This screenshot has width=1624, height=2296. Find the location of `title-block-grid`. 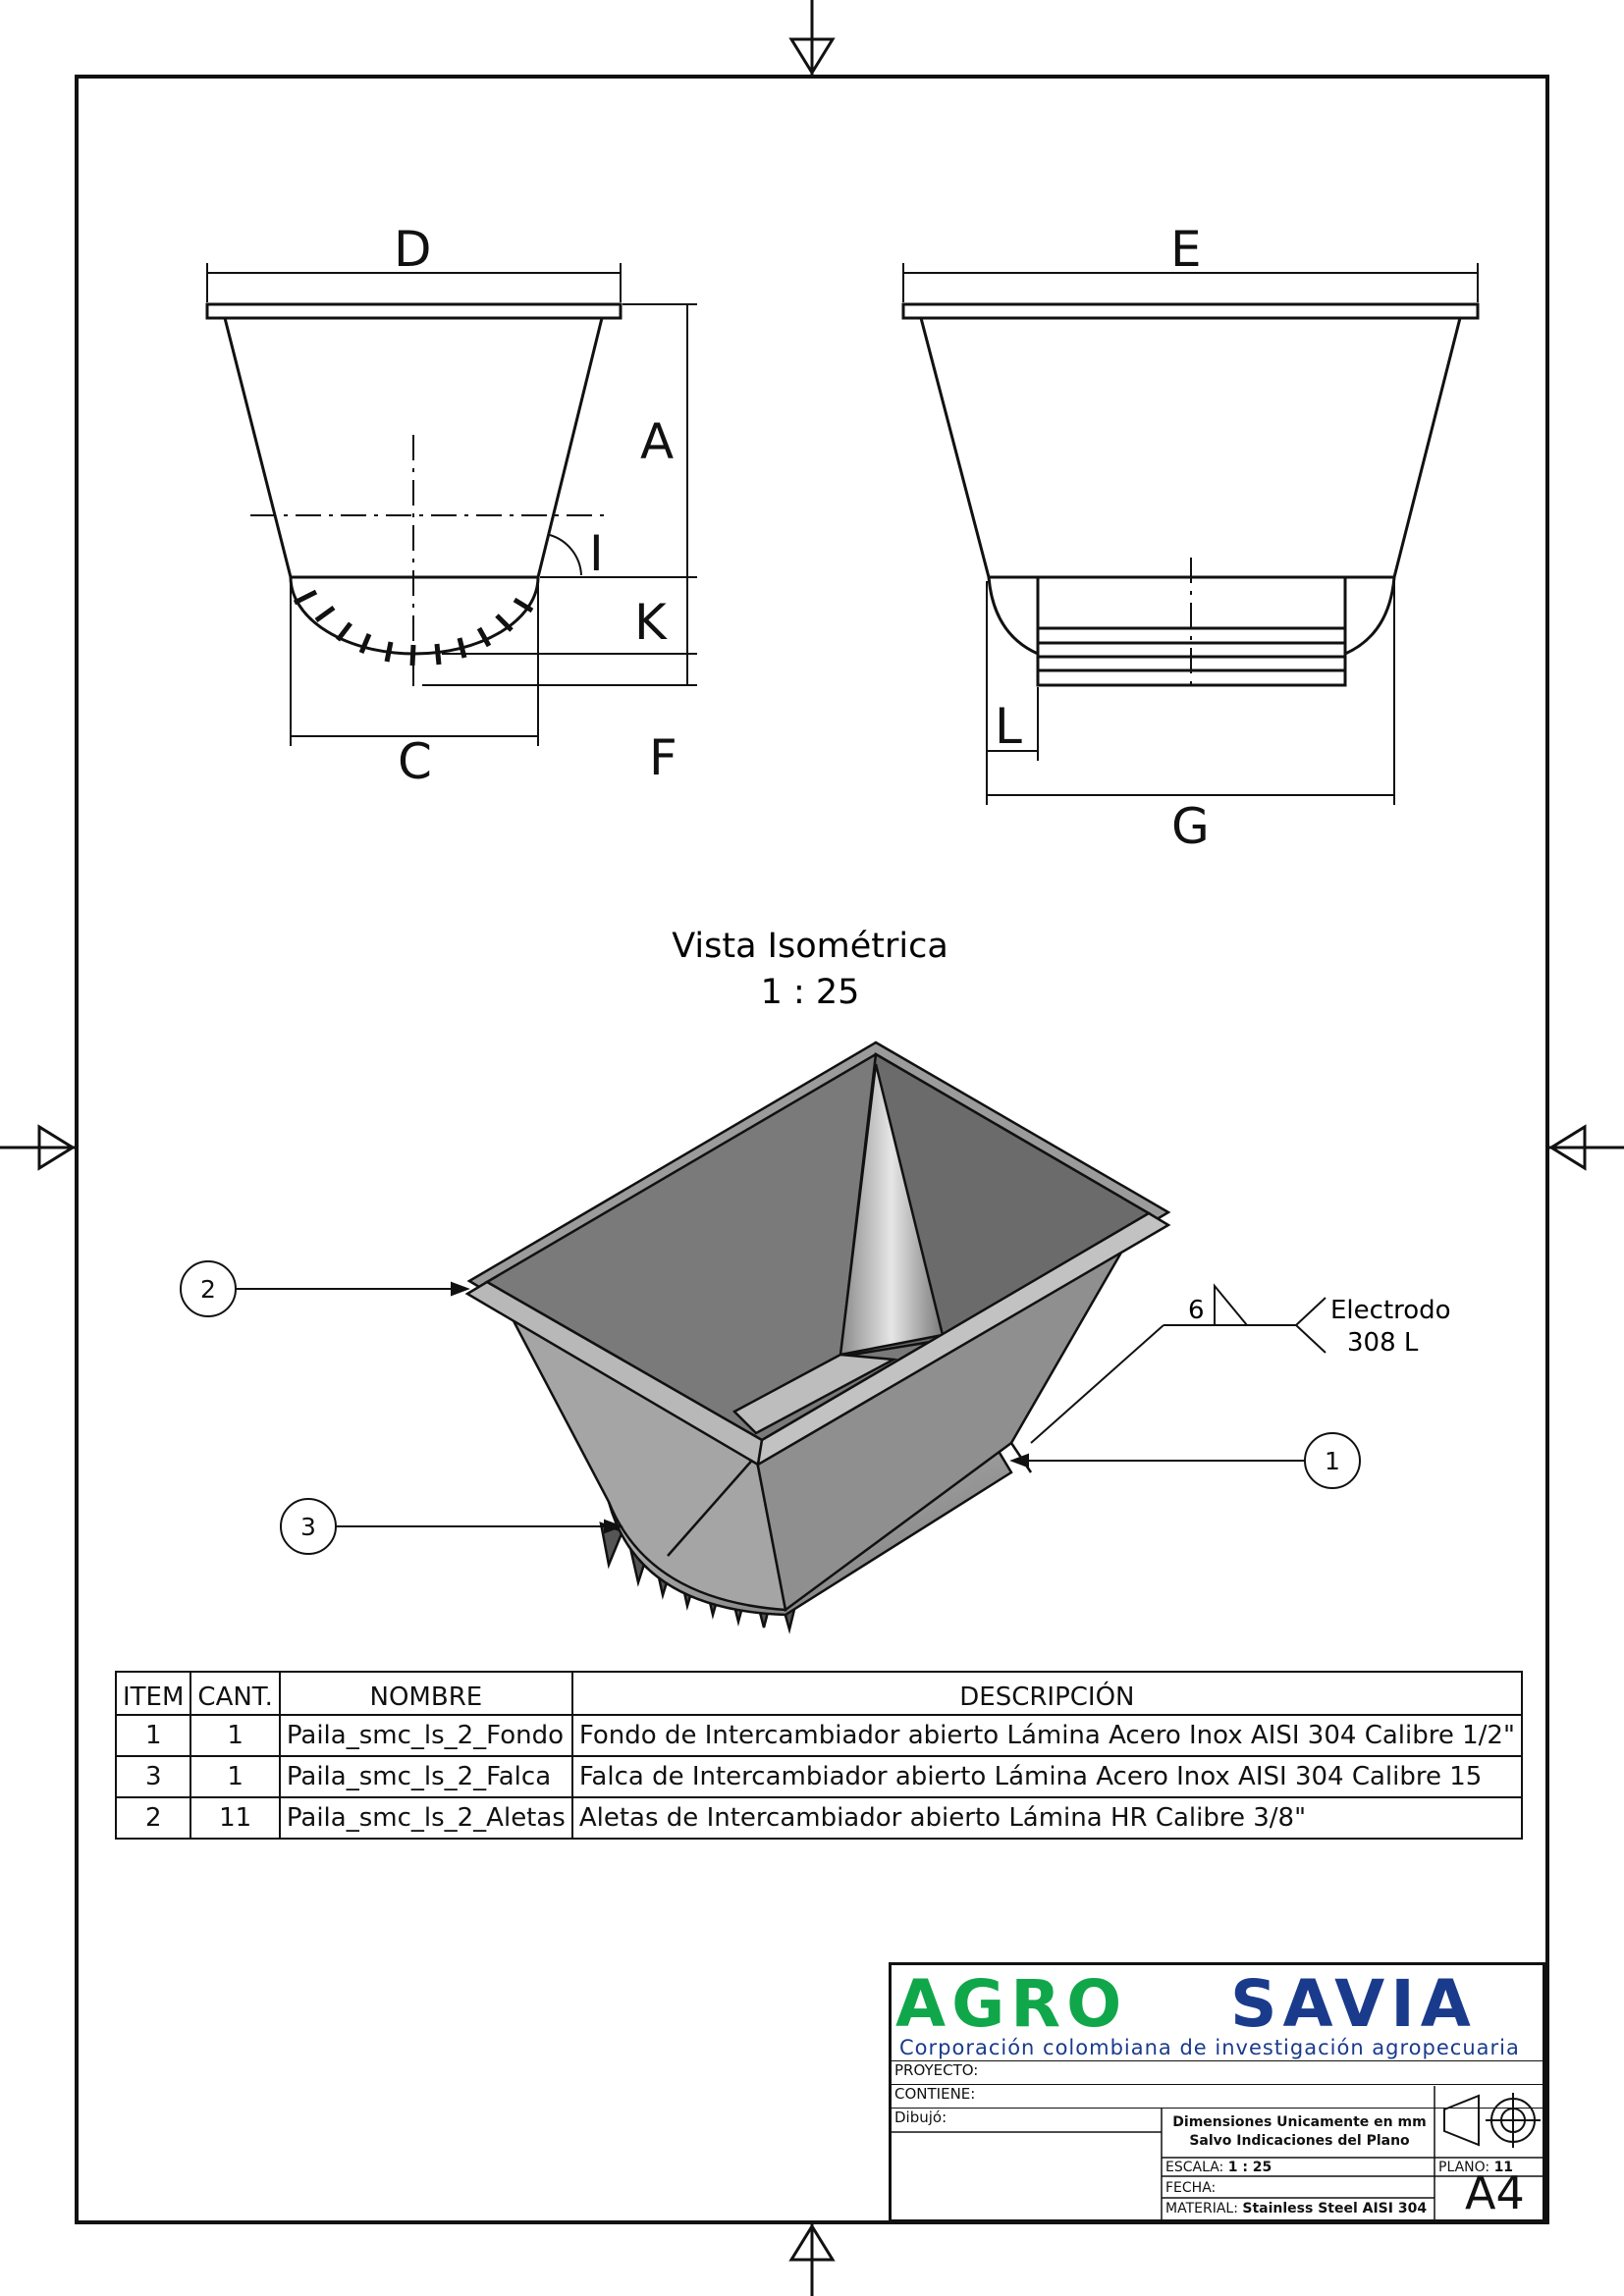

title-block-grid is located at coordinates (1217, 2152).